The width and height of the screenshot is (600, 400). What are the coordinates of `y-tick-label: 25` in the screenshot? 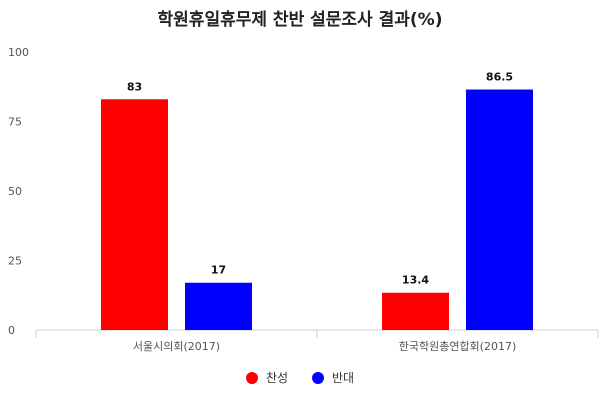 It's located at (15, 261).